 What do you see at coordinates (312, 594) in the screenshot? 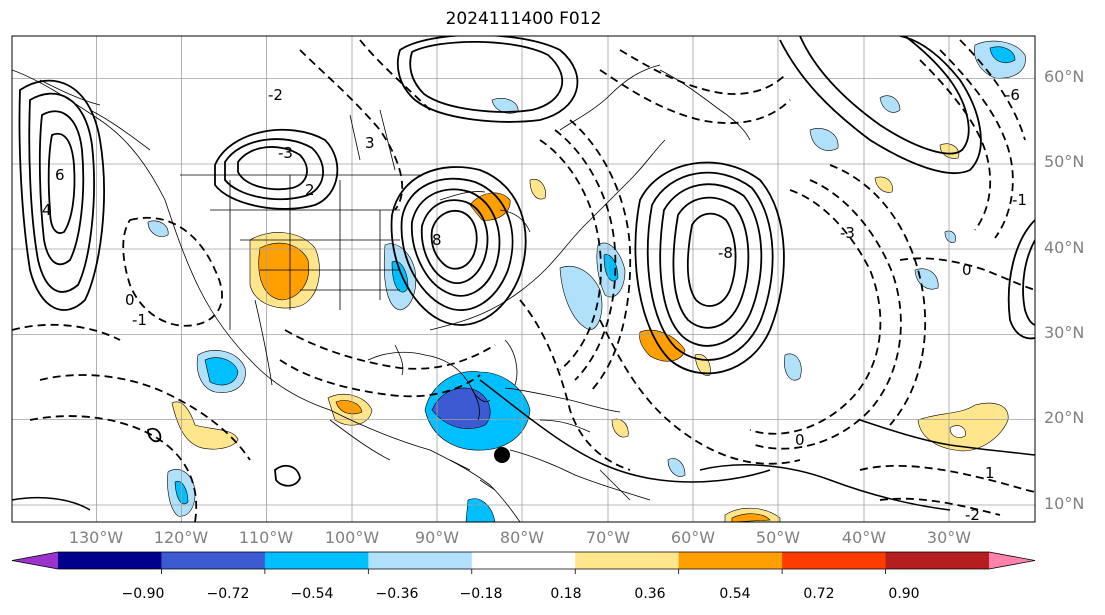
I see `colorbar-tick-label: −0.54` at bounding box center [312, 594].